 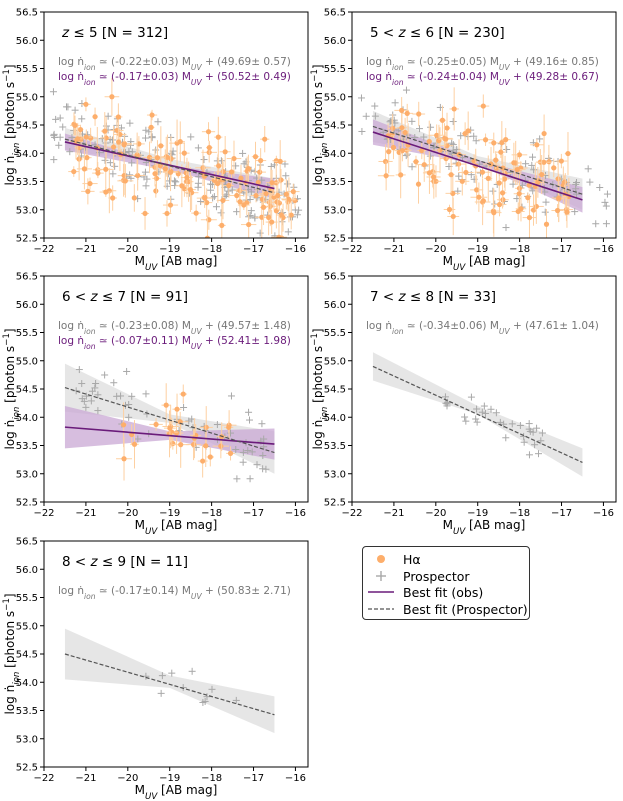 What do you see at coordinates (477, 249) in the screenshot?
I see `x-tick-label: −19` at bounding box center [477, 249].